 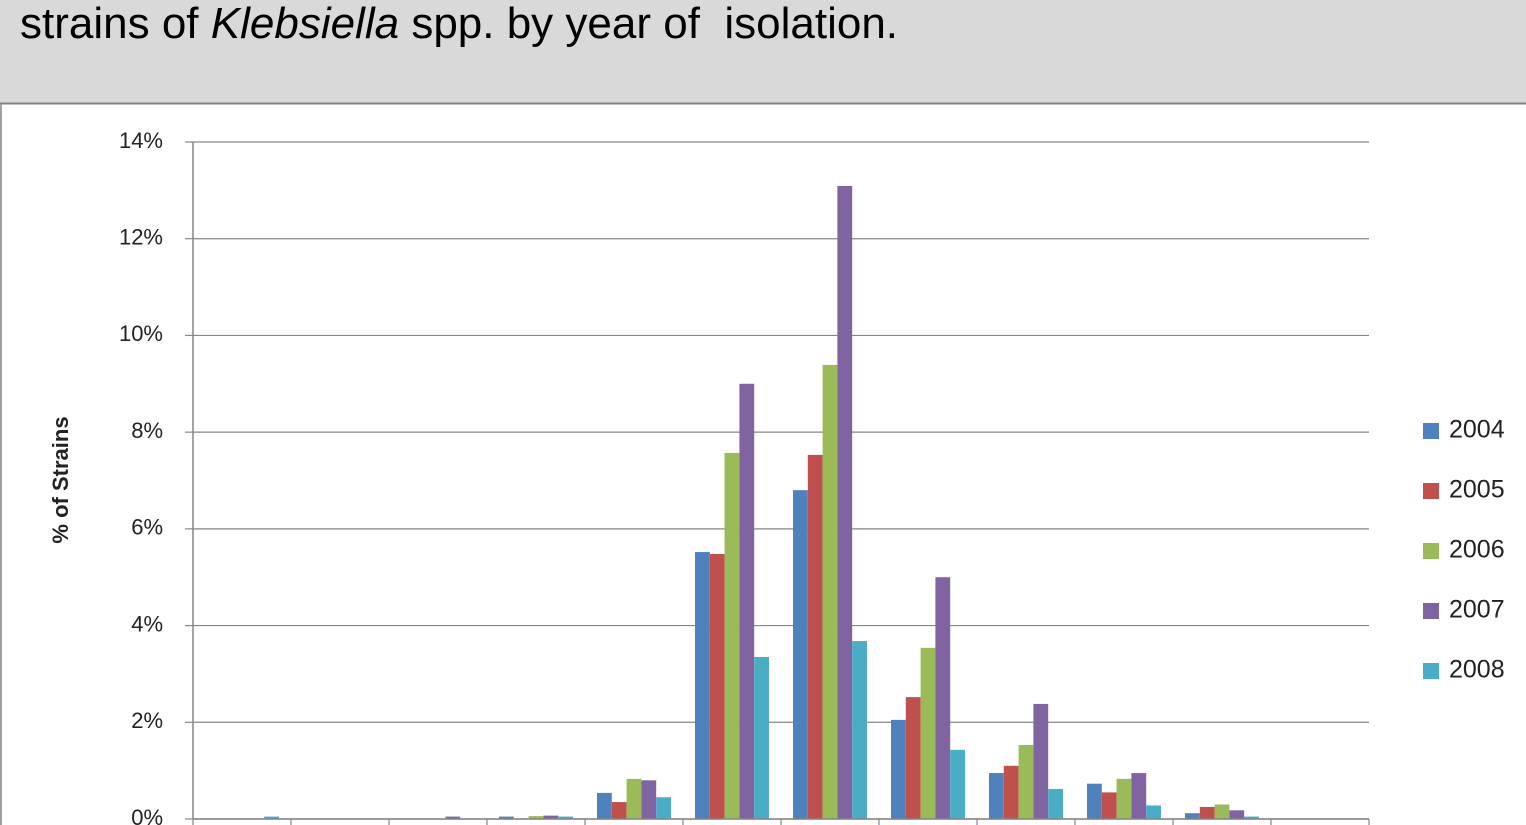 I want to click on legend-label: 2007, so click(x=1477, y=610).